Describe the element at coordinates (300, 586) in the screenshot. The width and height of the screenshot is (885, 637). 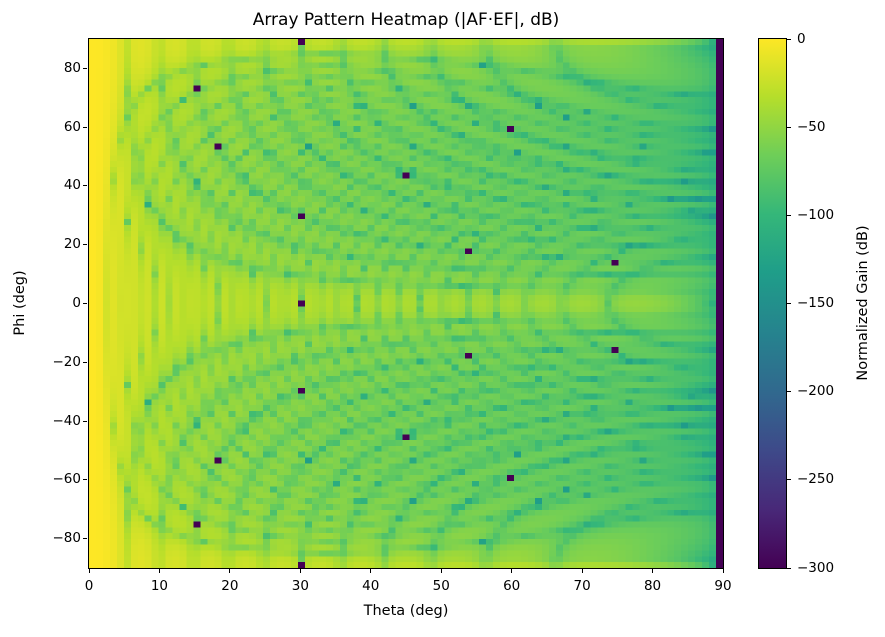
I see `x-tick-label: 30` at that location.